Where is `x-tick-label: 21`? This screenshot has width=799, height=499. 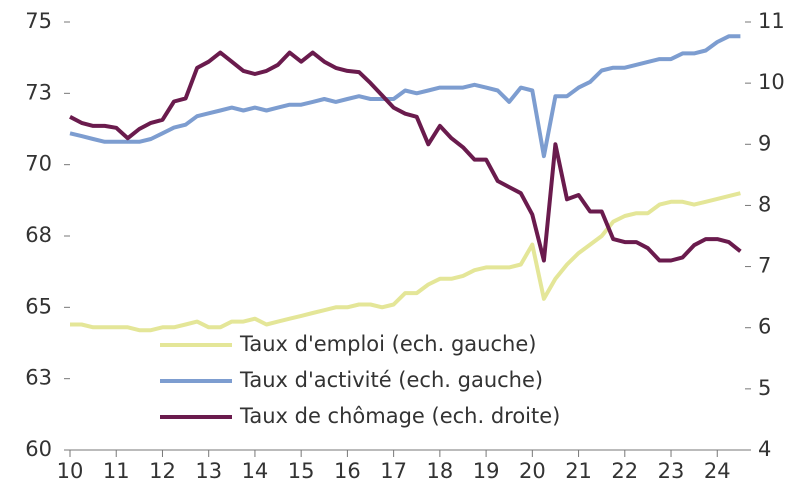
x-tick-label: 21 is located at coordinates (578, 471).